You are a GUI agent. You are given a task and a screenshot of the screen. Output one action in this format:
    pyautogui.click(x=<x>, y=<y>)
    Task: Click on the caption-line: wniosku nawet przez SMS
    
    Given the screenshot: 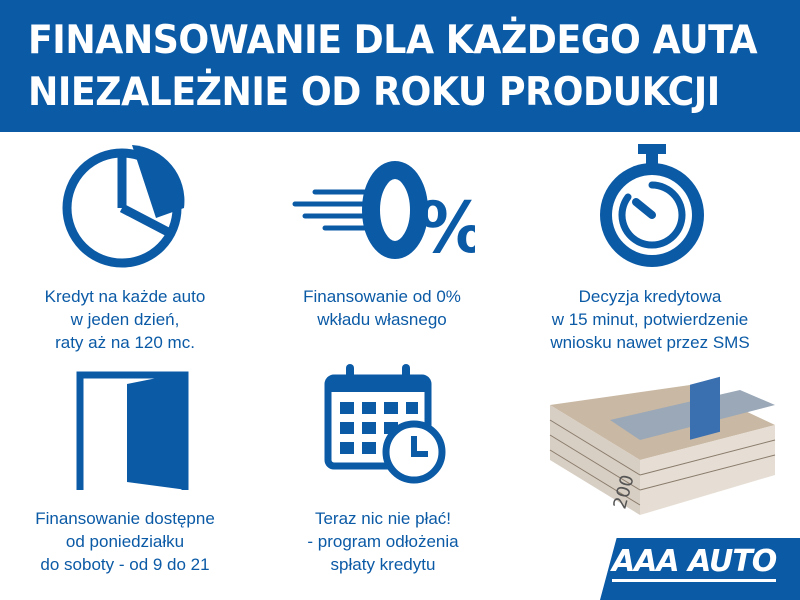 What is the action you would take?
    pyautogui.click(x=650, y=342)
    